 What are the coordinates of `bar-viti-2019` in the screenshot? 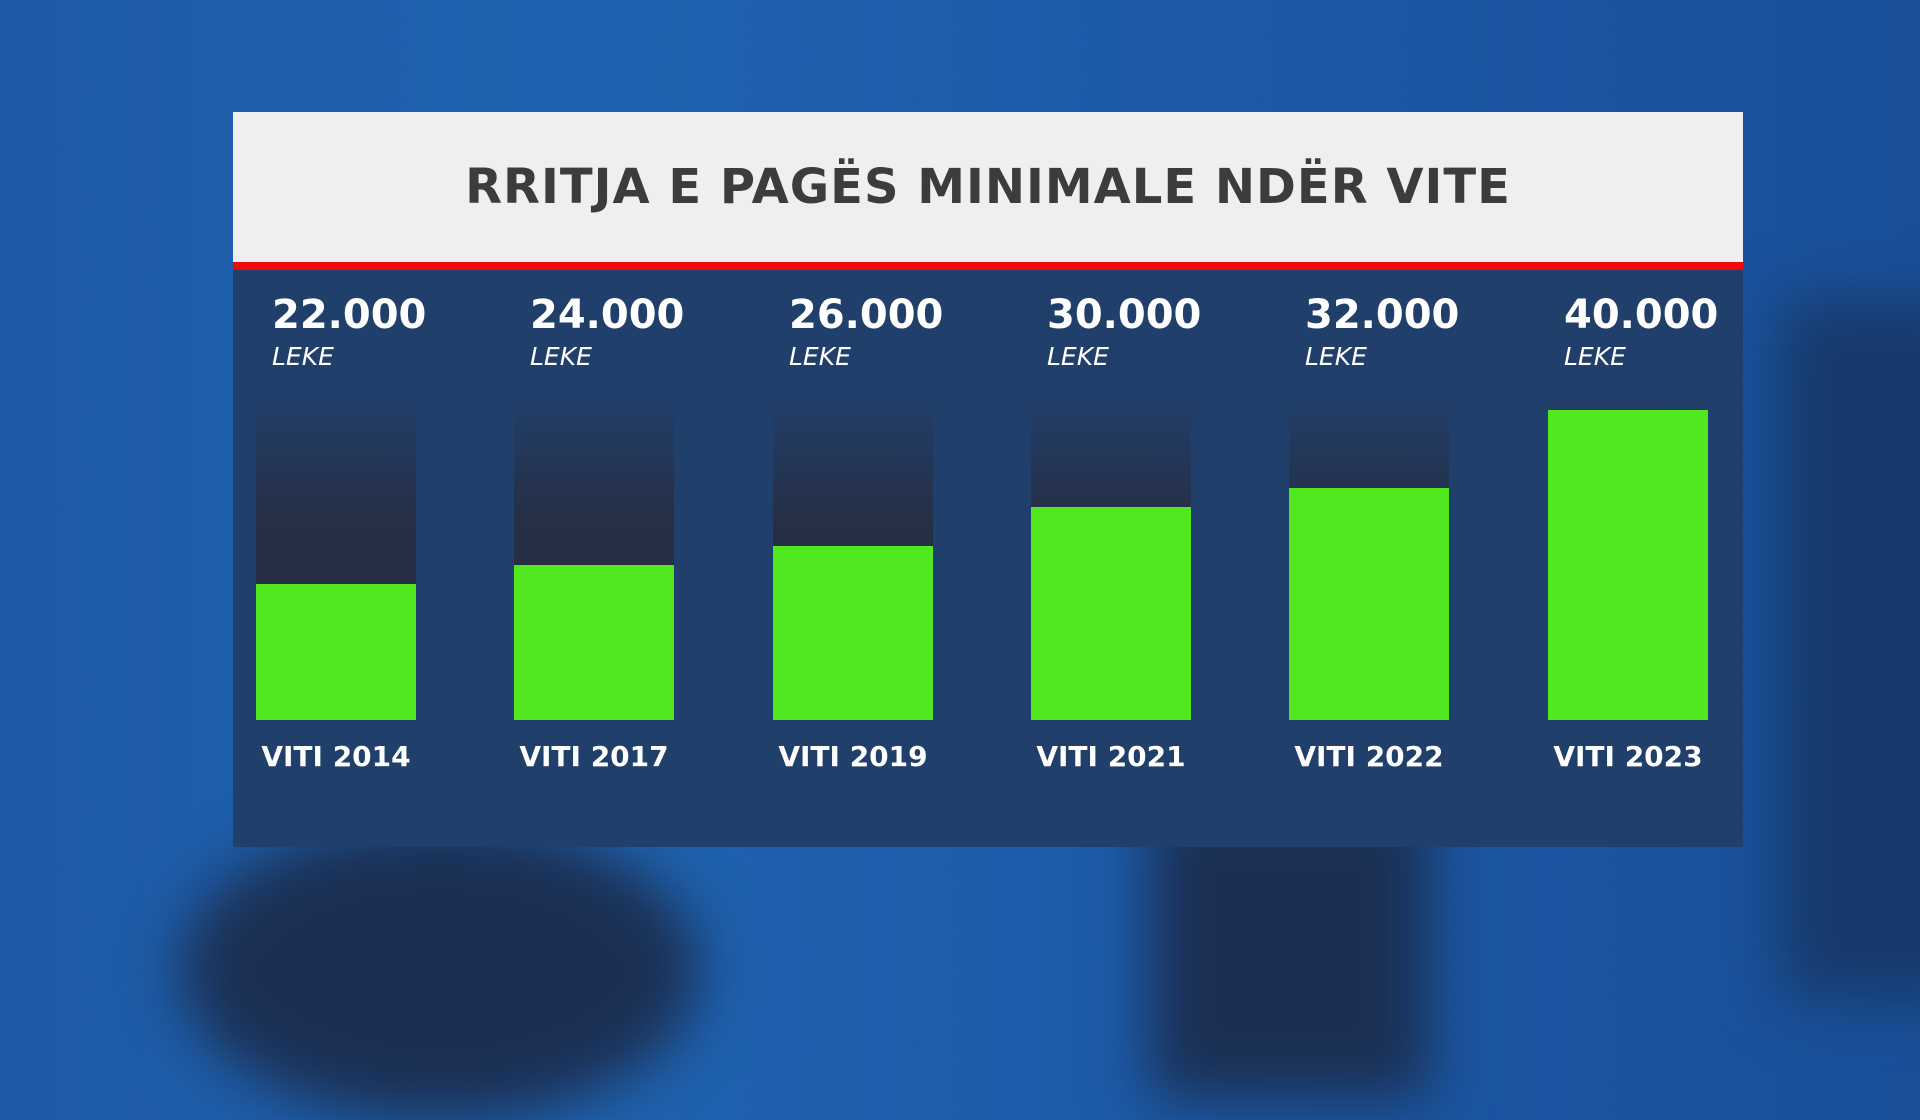 It's located at (853, 632).